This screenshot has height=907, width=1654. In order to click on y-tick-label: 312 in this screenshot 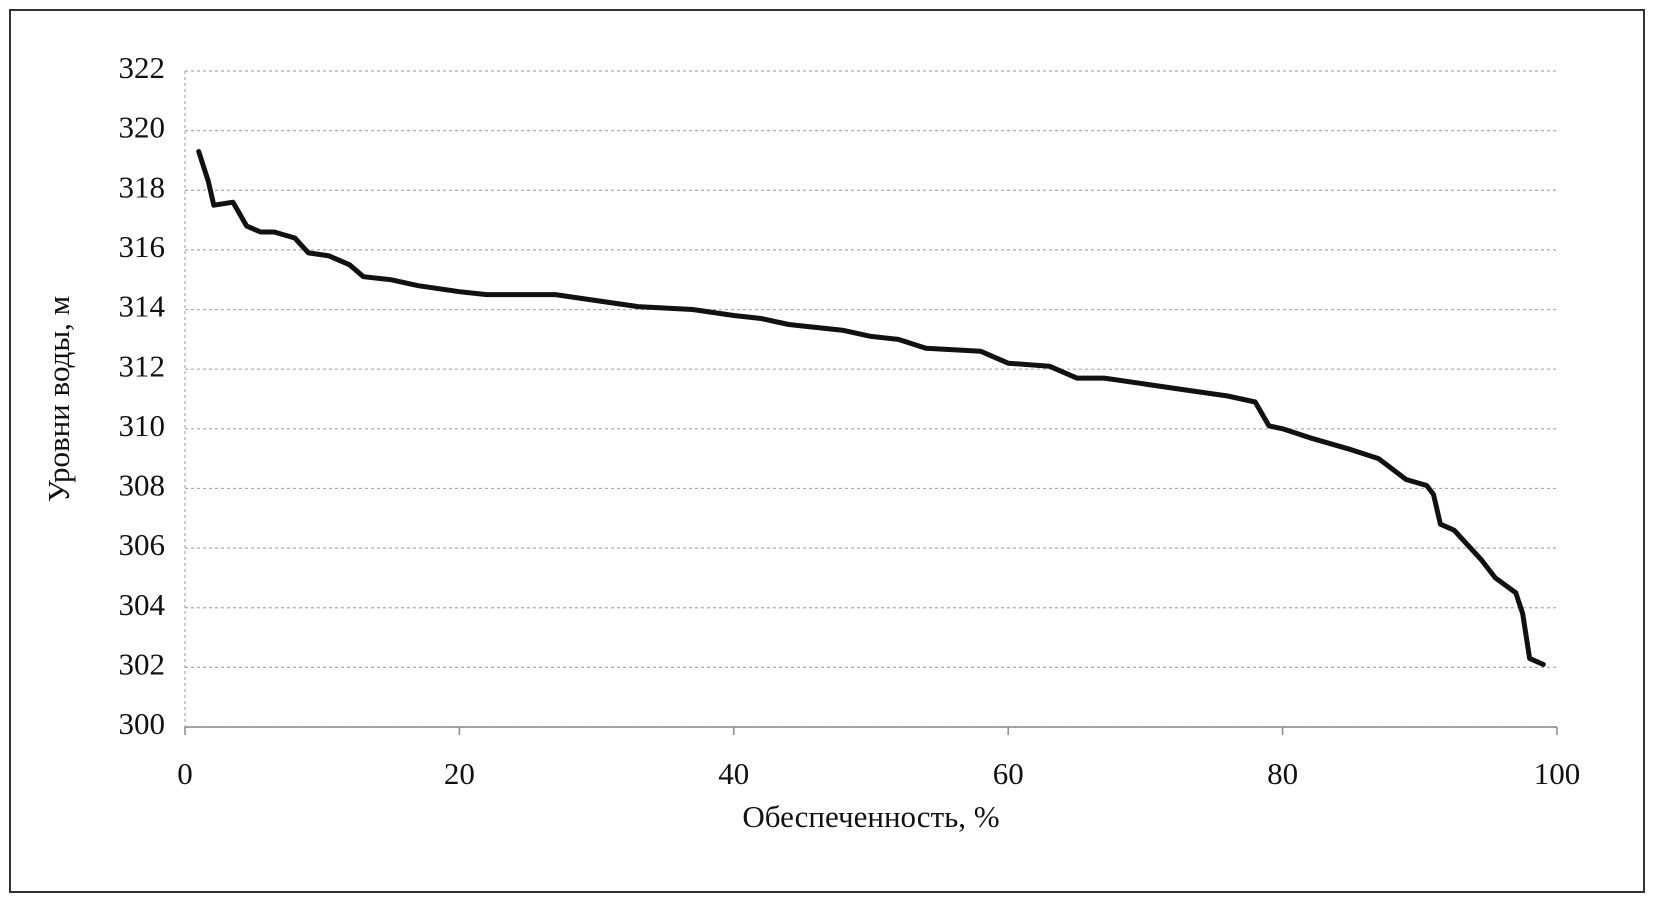, I will do `click(142, 365)`.